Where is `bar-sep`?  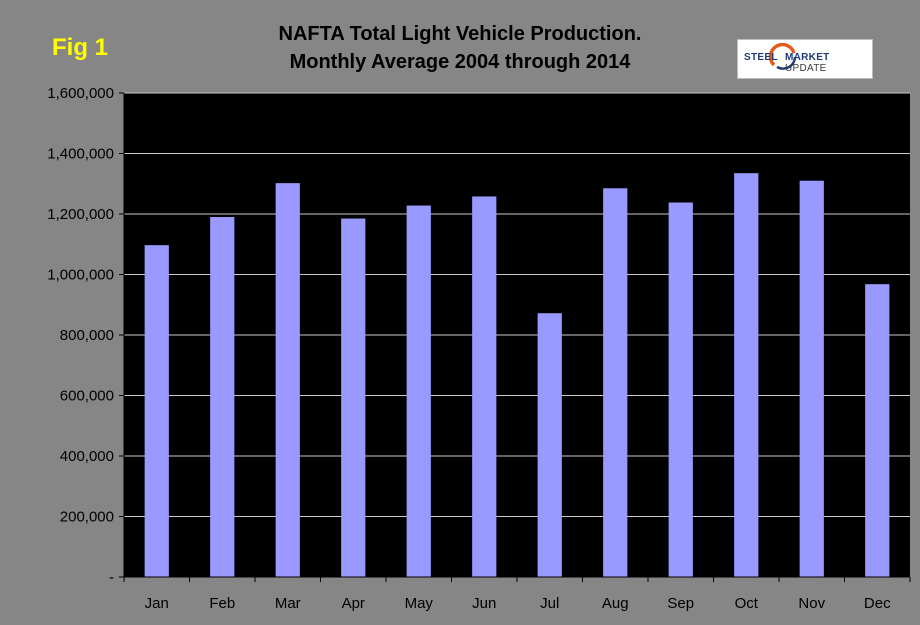
bar-sep is located at coordinates (680, 389).